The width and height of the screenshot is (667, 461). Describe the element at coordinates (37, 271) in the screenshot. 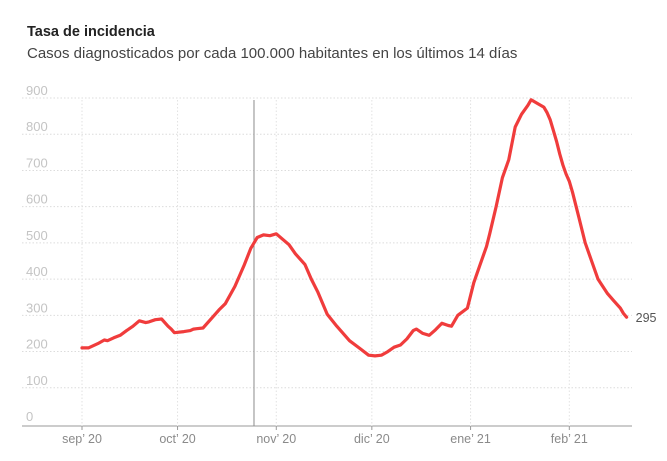

I see `y-tick-label: 400` at that location.